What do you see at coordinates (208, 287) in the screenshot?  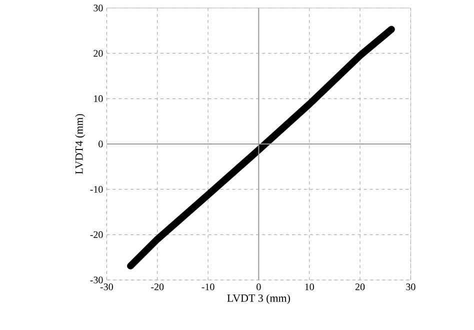 I see `x-tick-label: -10` at bounding box center [208, 287].